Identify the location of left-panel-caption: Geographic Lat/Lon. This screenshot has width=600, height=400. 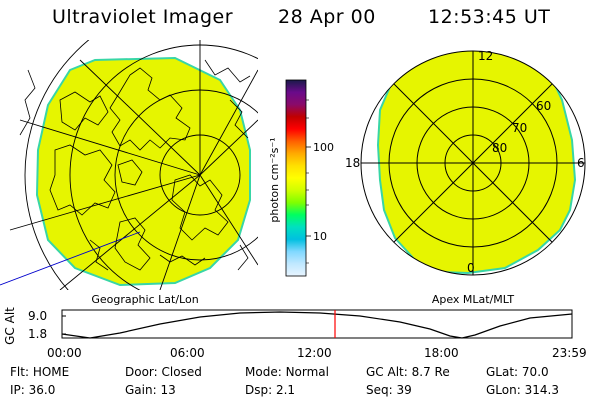
(144, 299).